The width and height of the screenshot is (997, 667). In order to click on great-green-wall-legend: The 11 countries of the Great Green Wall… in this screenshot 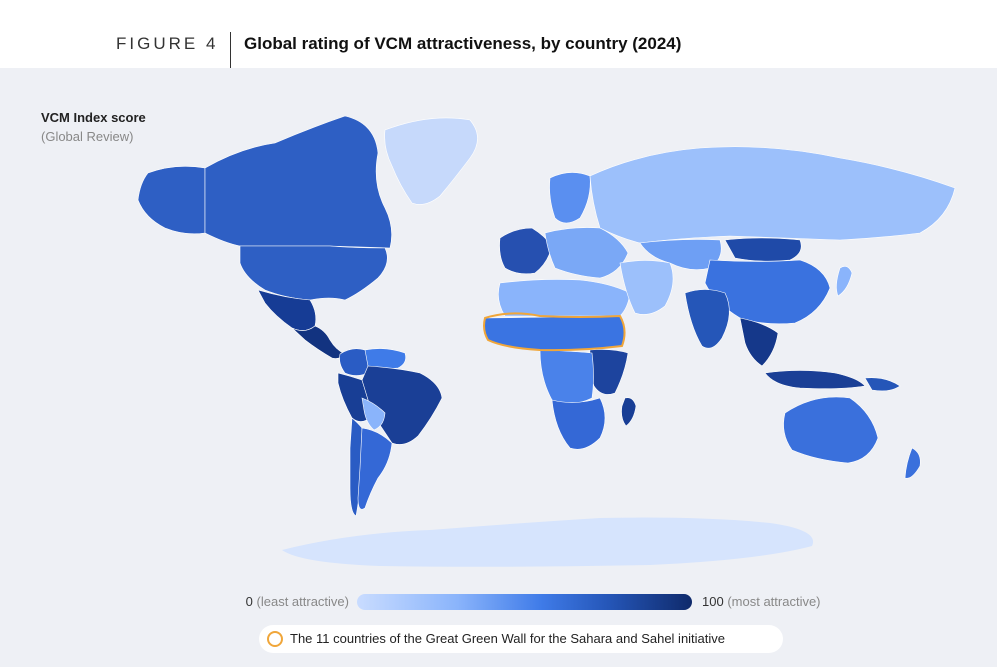, I will do `click(521, 639)`.